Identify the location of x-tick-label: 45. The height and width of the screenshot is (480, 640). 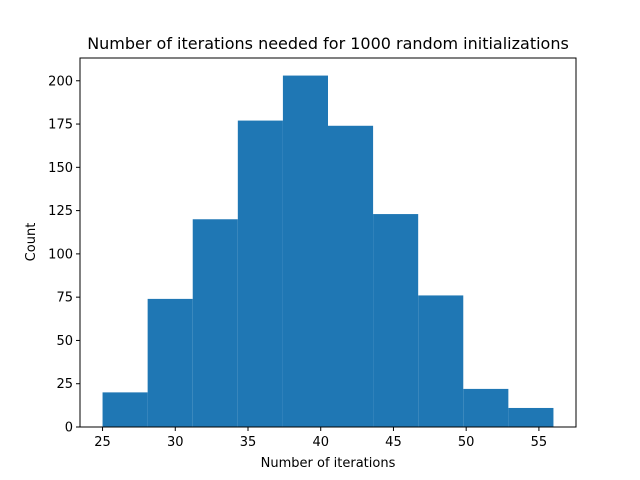
(393, 442).